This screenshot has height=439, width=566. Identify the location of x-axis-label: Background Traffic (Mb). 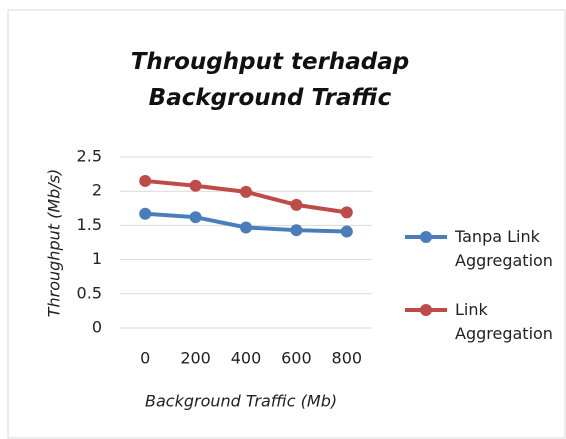
(241, 401).